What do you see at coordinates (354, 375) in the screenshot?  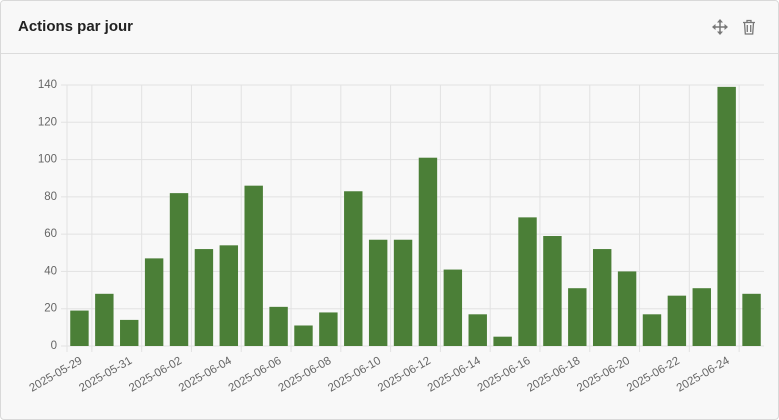 I see `x-tick-label: 2025-06-10` at bounding box center [354, 375].